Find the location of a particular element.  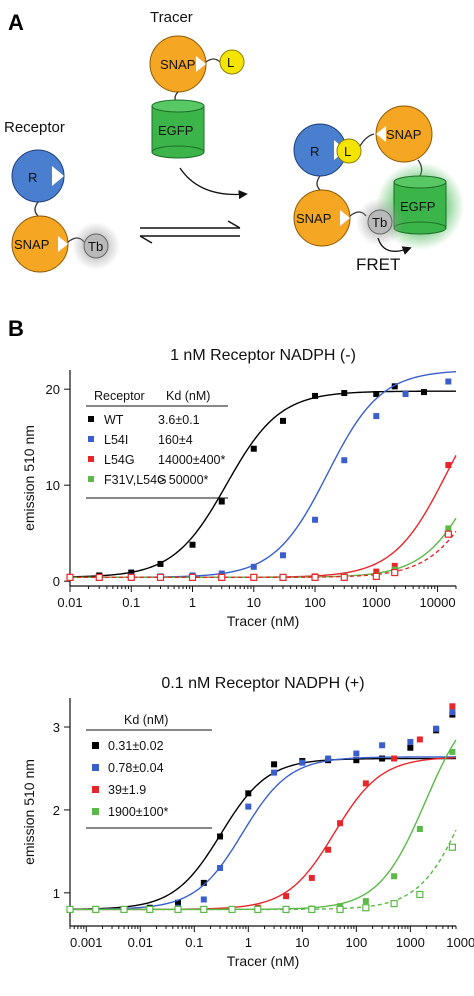

tracer-ligand-label: L is located at coordinates (230, 62).